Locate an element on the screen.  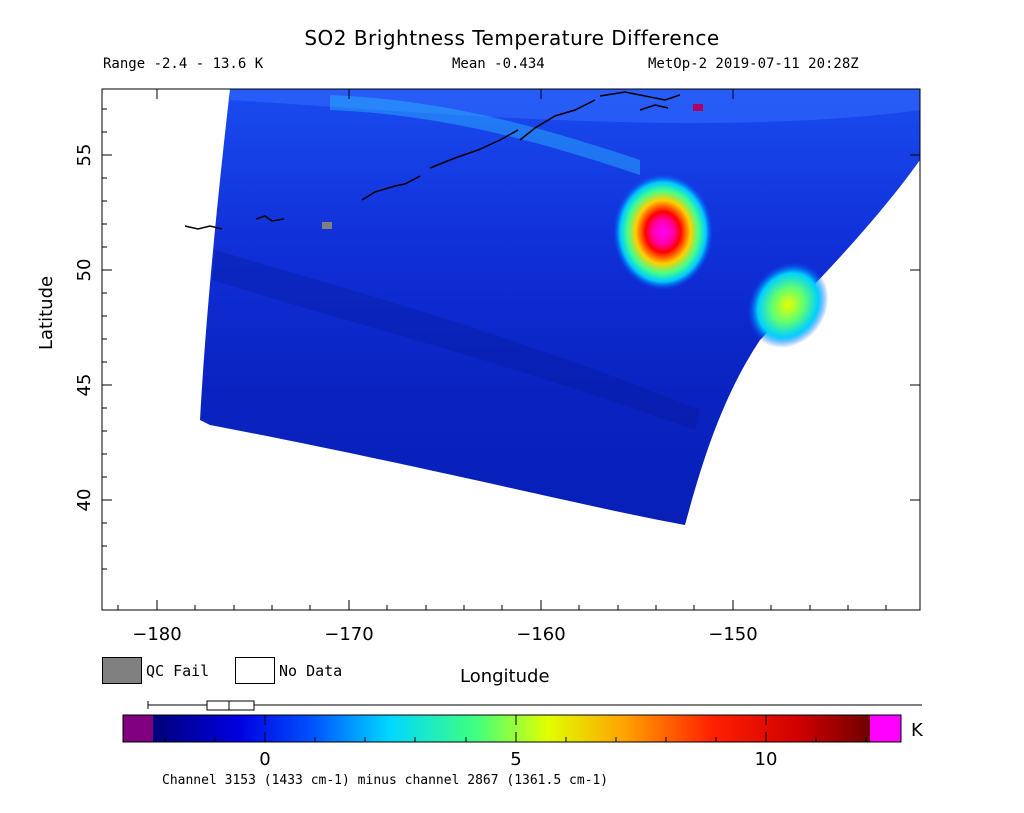
colorbar-frame is located at coordinates (512, 728).